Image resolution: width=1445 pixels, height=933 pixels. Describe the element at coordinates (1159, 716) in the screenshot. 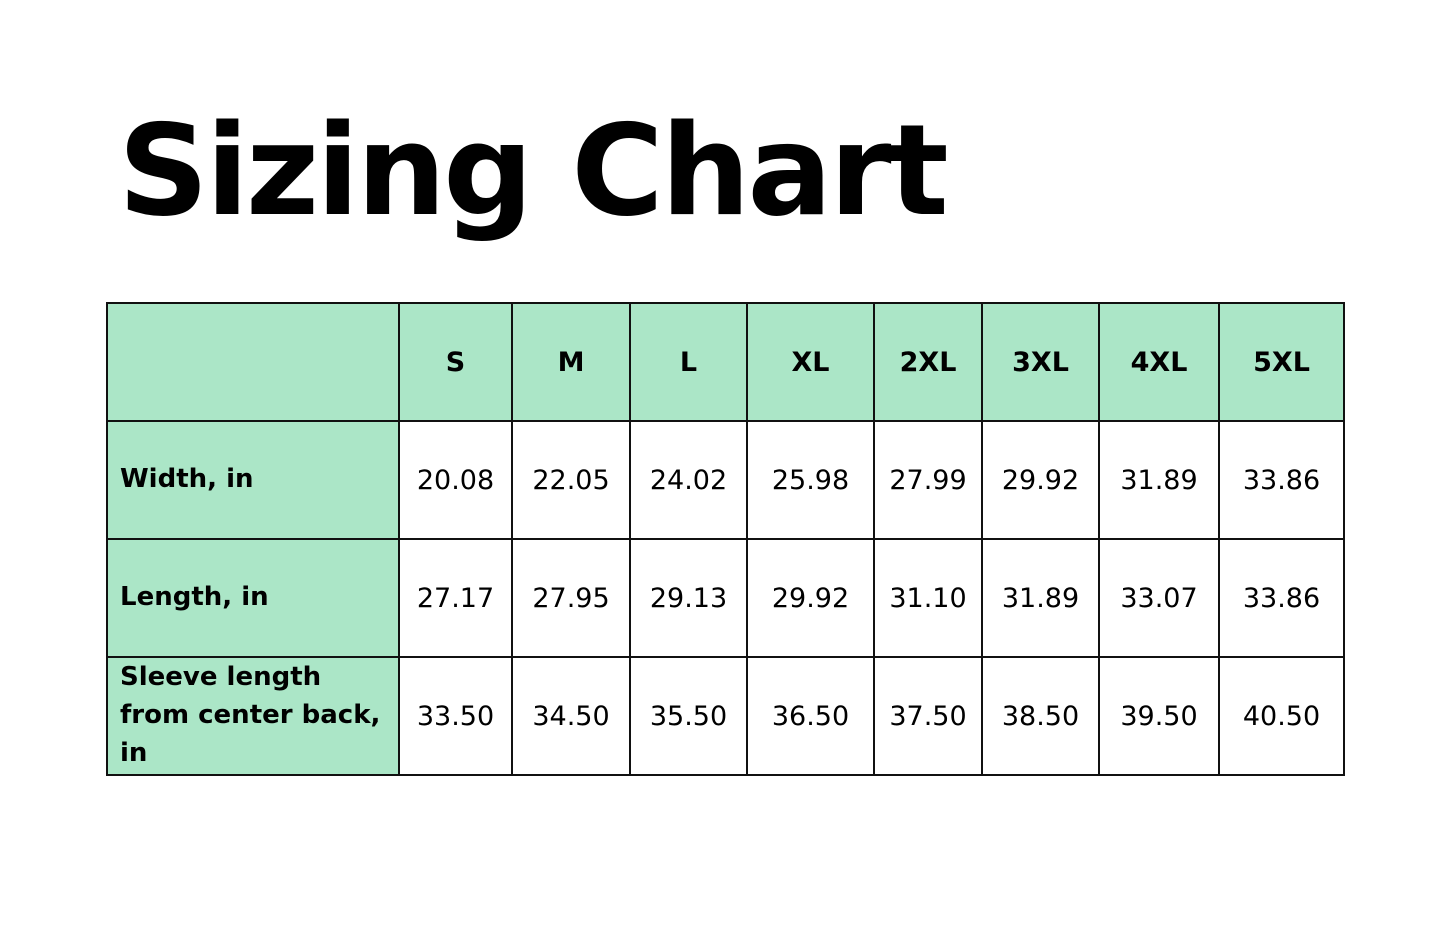

I see `measurement-cell: 39.50` at that location.